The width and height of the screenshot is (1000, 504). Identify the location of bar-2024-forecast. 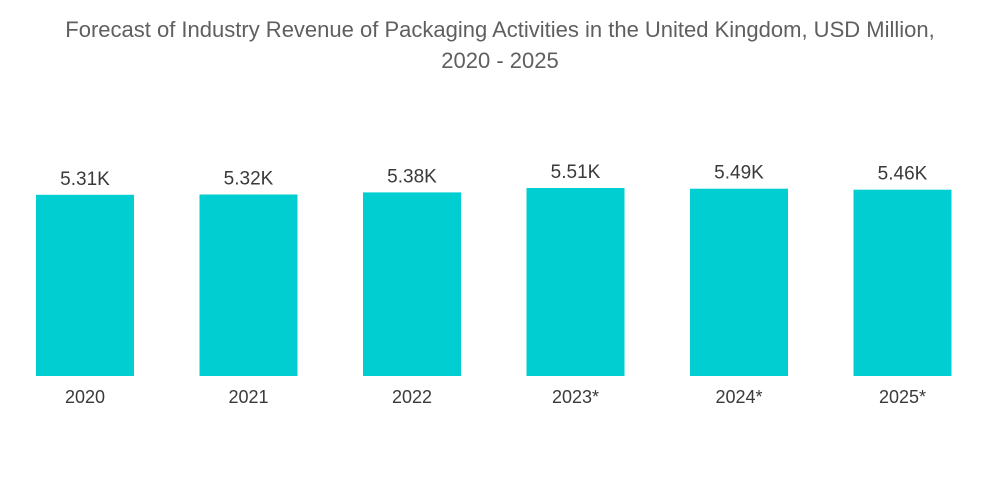
(739, 282).